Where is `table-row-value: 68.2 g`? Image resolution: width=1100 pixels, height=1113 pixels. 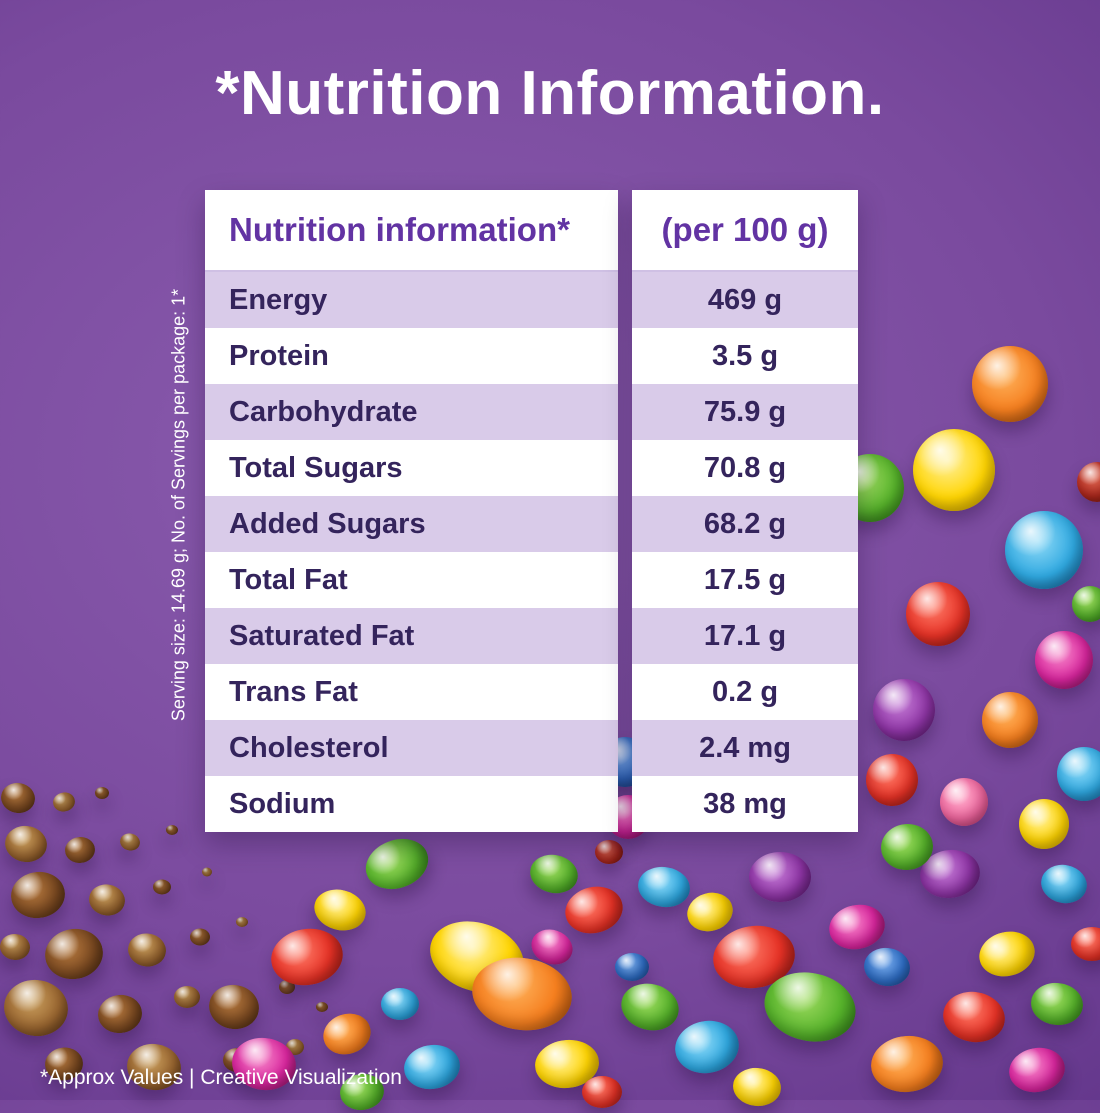
table-row-value: 68.2 g is located at coordinates (745, 524).